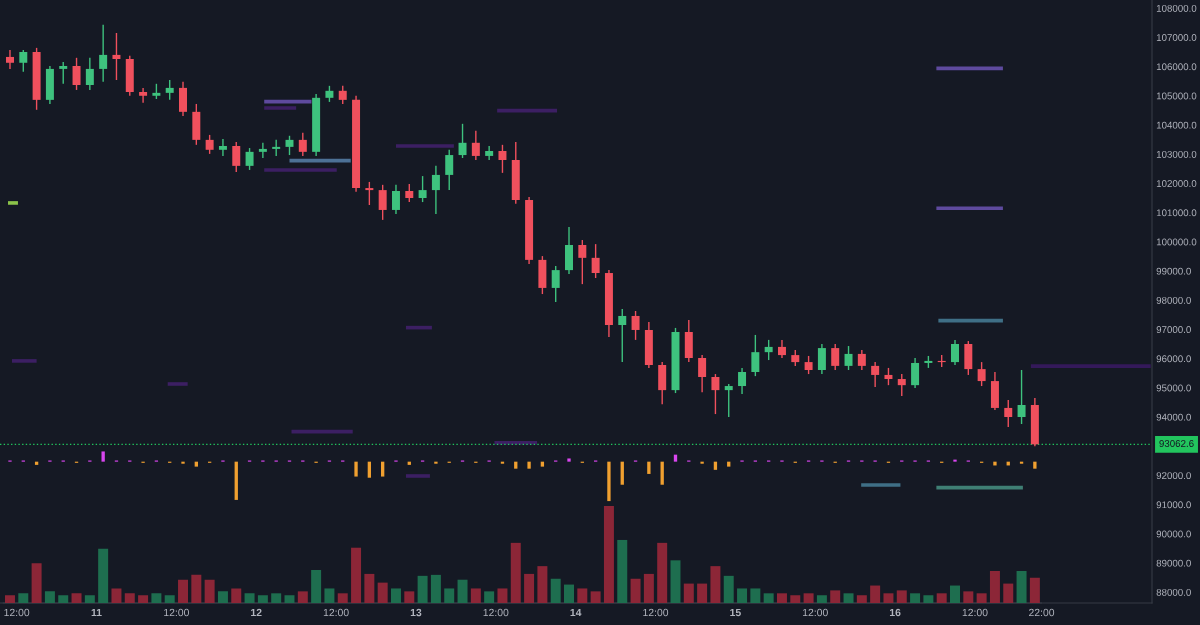 This screenshot has width=1200, height=625. I want to click on y-tick-label: 105000.0, so click(1176, 96).